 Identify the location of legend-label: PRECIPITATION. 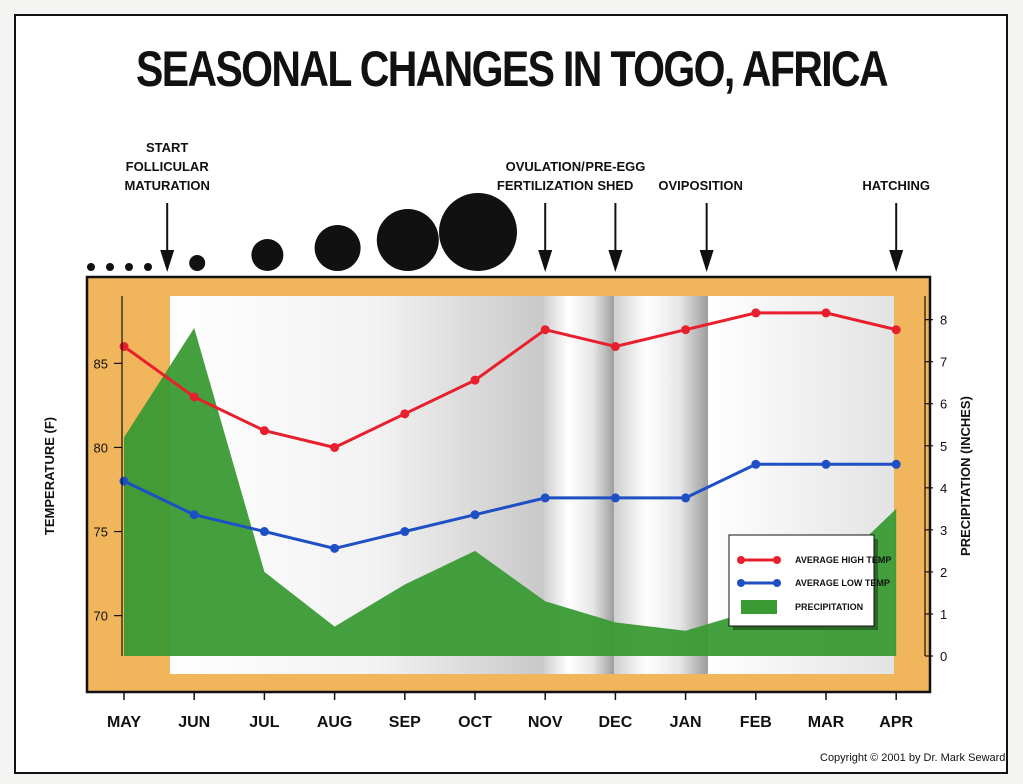
(829, 607).